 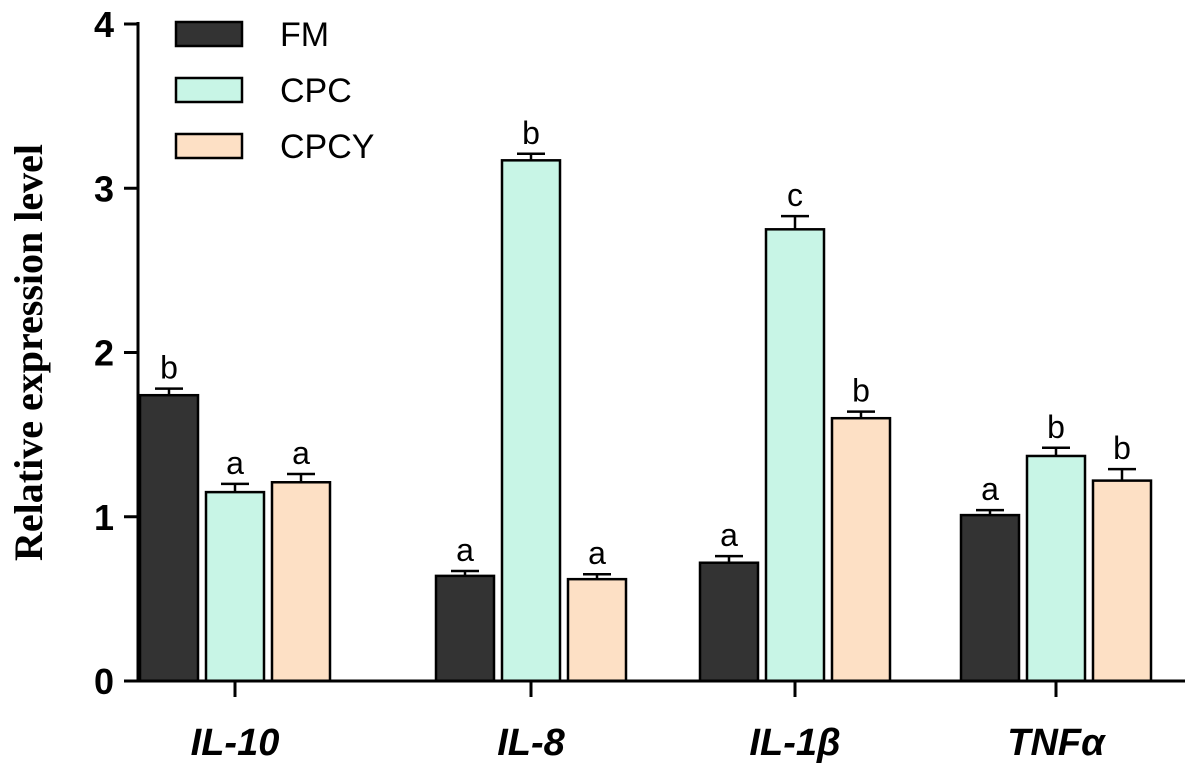 I want to click on y-tick-label: 4, so click(x=104, y=24).